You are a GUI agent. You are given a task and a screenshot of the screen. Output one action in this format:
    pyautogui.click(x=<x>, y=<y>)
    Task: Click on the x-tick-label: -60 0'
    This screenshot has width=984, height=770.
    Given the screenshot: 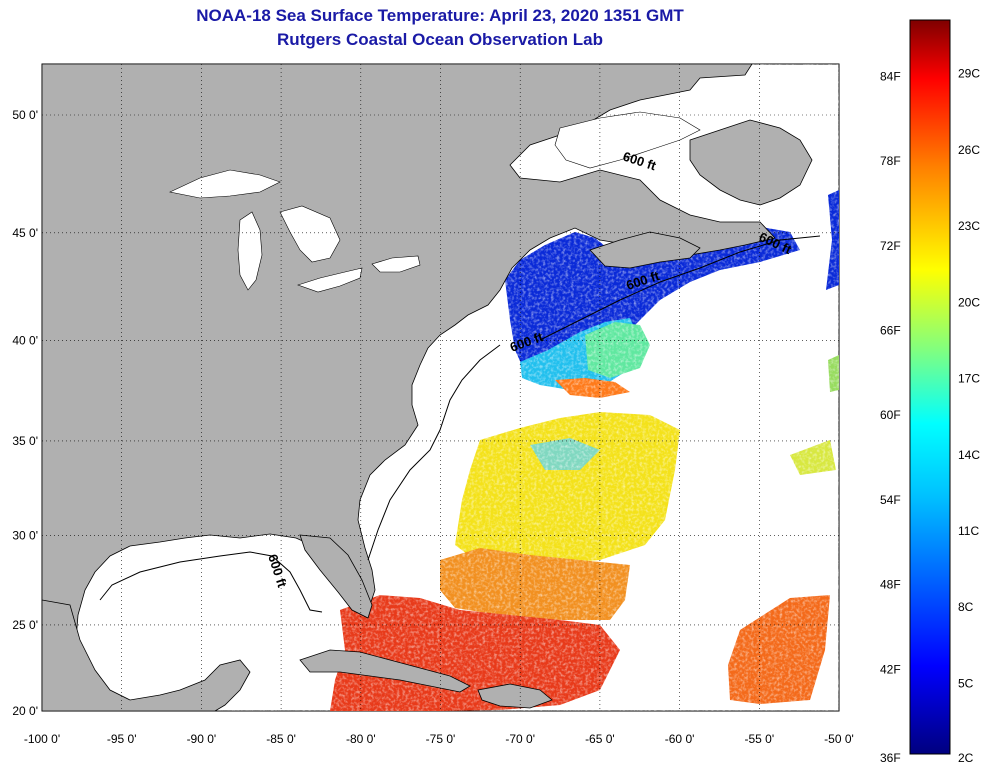 What is the action you would take?
    pyautogui.click(x=680, y=739)
    